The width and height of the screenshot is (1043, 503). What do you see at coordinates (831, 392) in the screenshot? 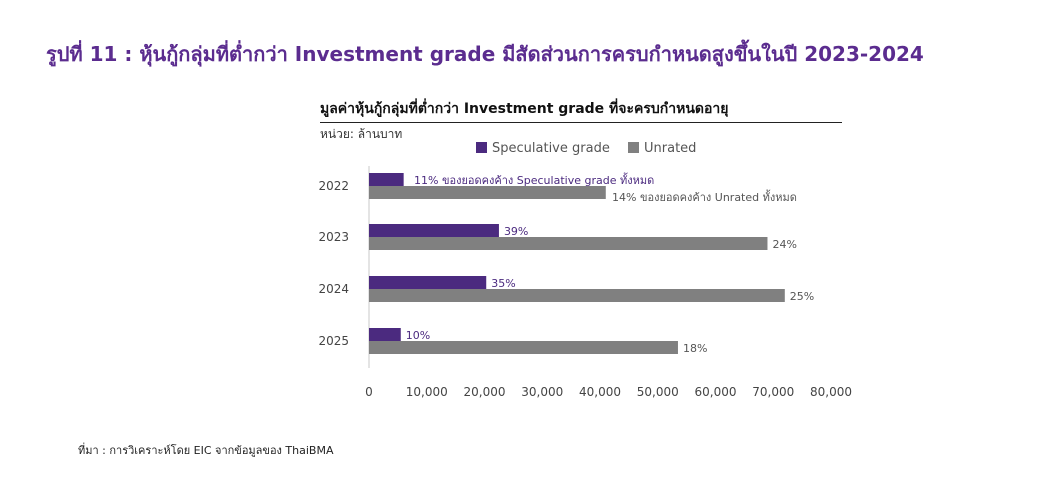
I see `x-tick-label-8: 80,000` at bounding box center [831, 392].